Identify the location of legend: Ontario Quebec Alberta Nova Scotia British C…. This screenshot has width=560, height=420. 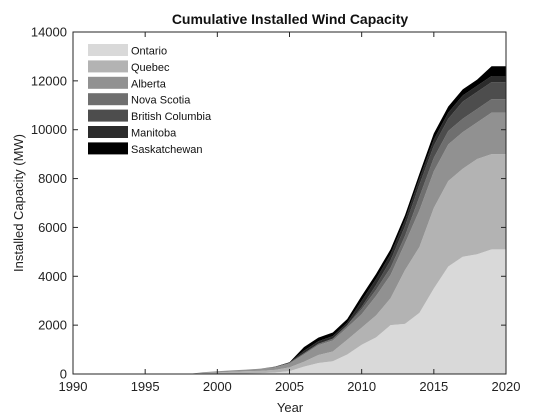
(150, 100).